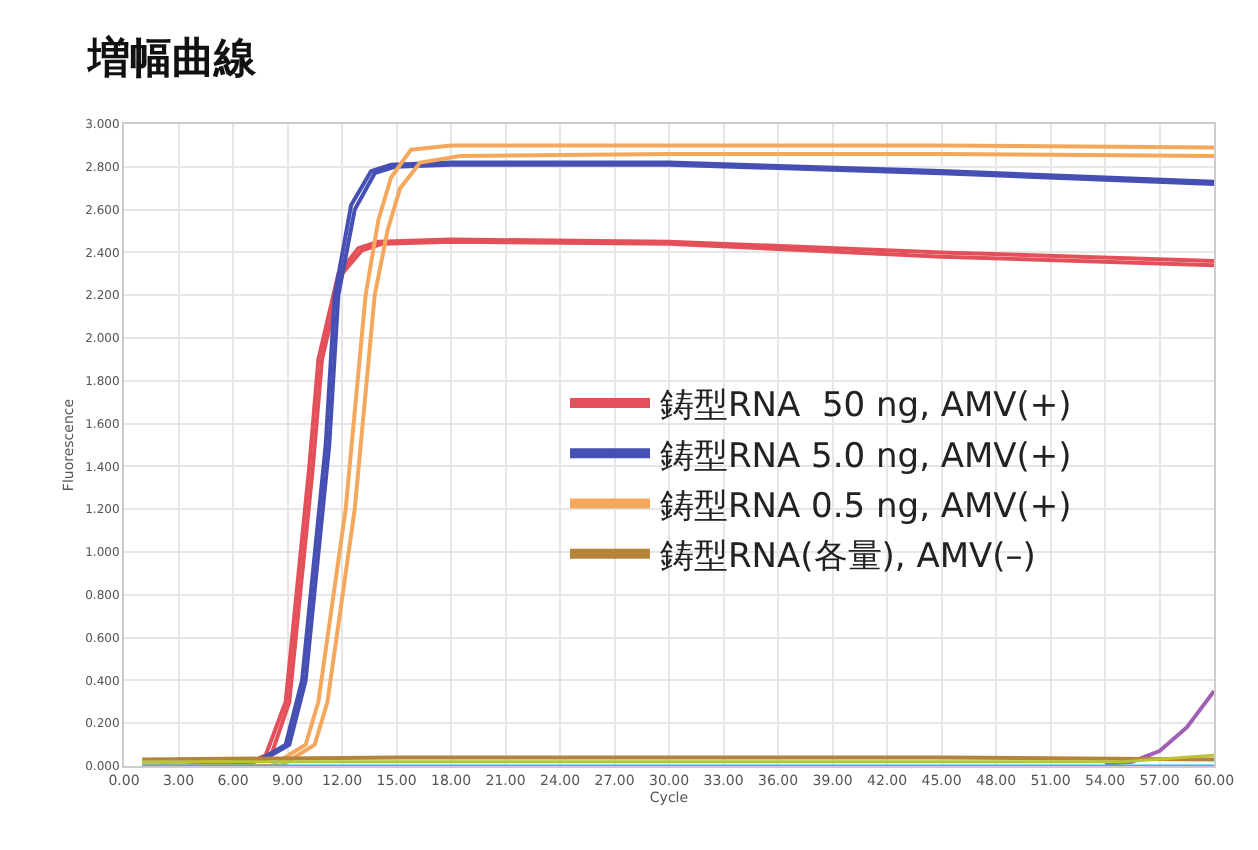 The image size is (1258, 850). What do you see at coordinates (848, 556) in the screenshot?
I see `legend-label: 鋳型RNA(各量), AMV(–)` at bounding box center [848, 556].